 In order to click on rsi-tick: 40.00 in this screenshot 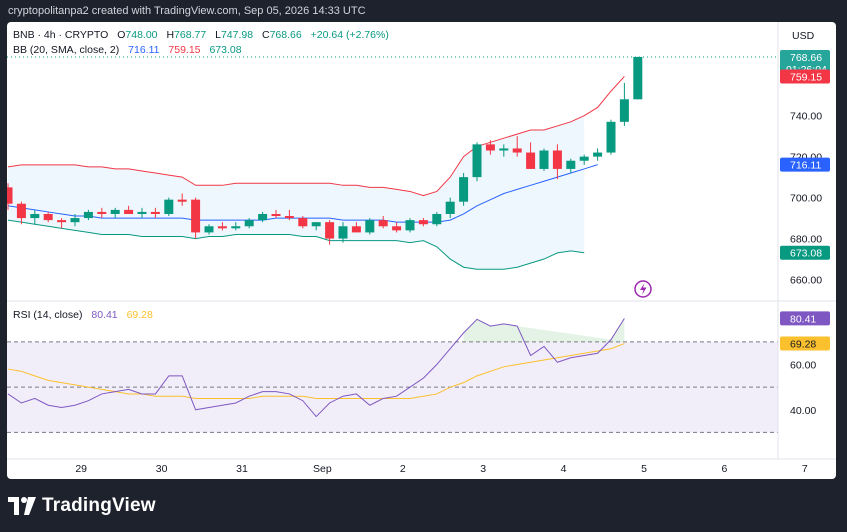, I will do `click(803, 411)`.